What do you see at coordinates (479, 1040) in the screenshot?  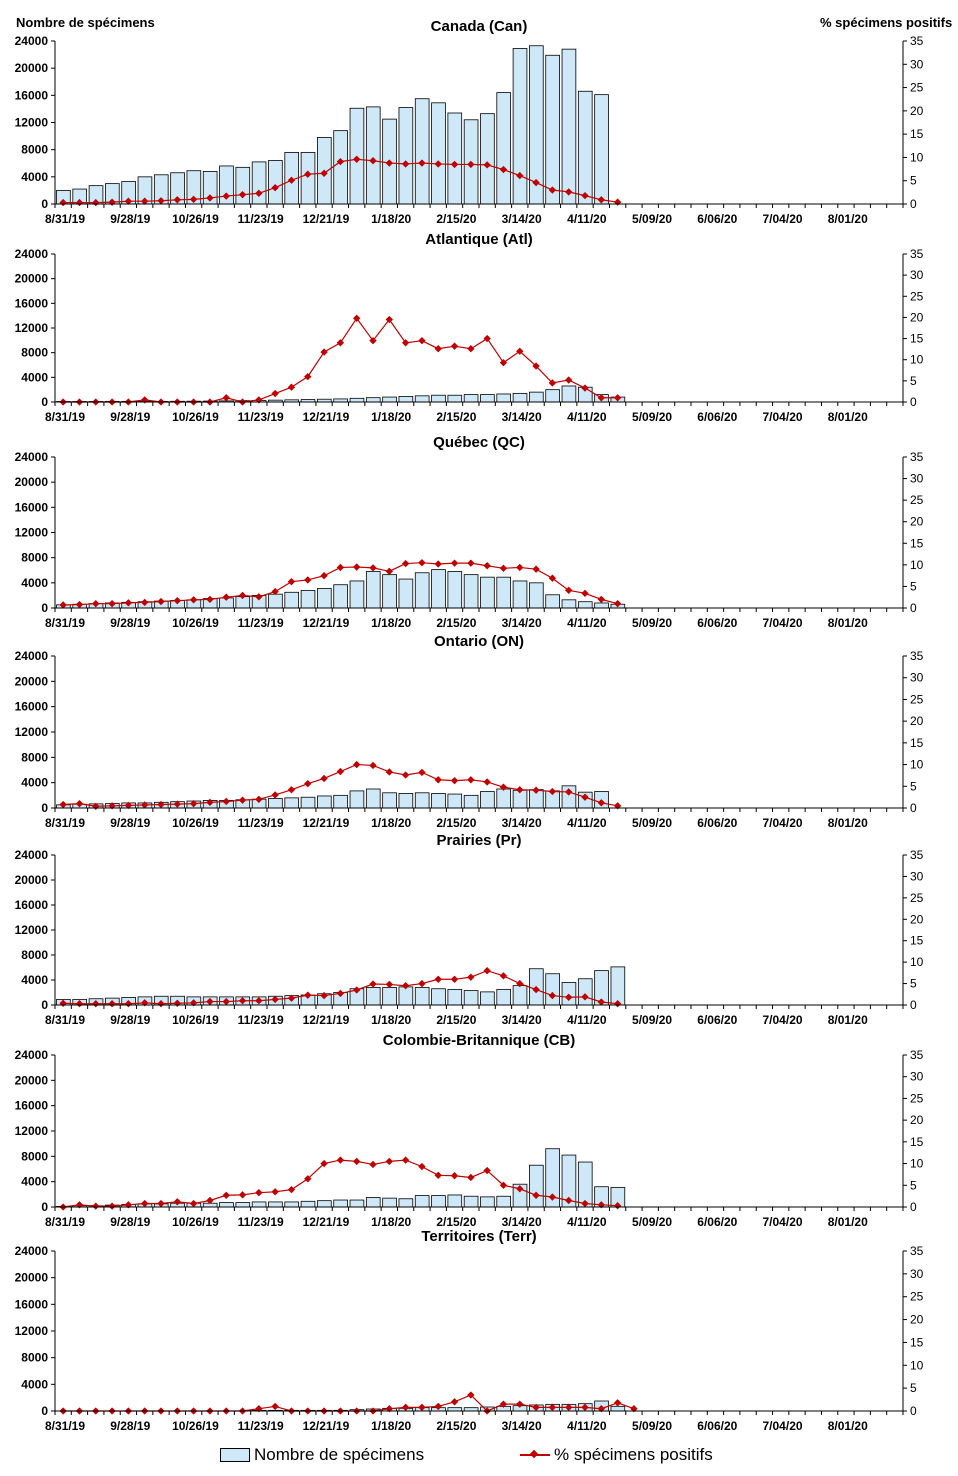 I see `panel-title: Colombie-Britannique (CB)` at bounding box center [479, 1040].